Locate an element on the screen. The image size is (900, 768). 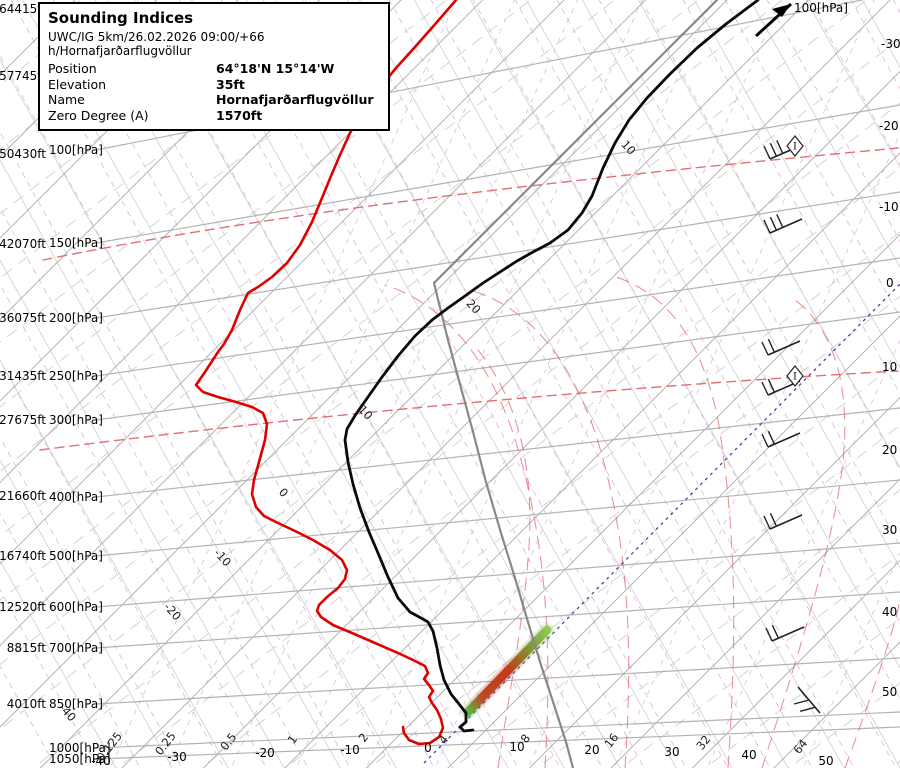
info-row-zero-degree: Zero Degree (A) 1570ft is located at coordinates (214, 116).